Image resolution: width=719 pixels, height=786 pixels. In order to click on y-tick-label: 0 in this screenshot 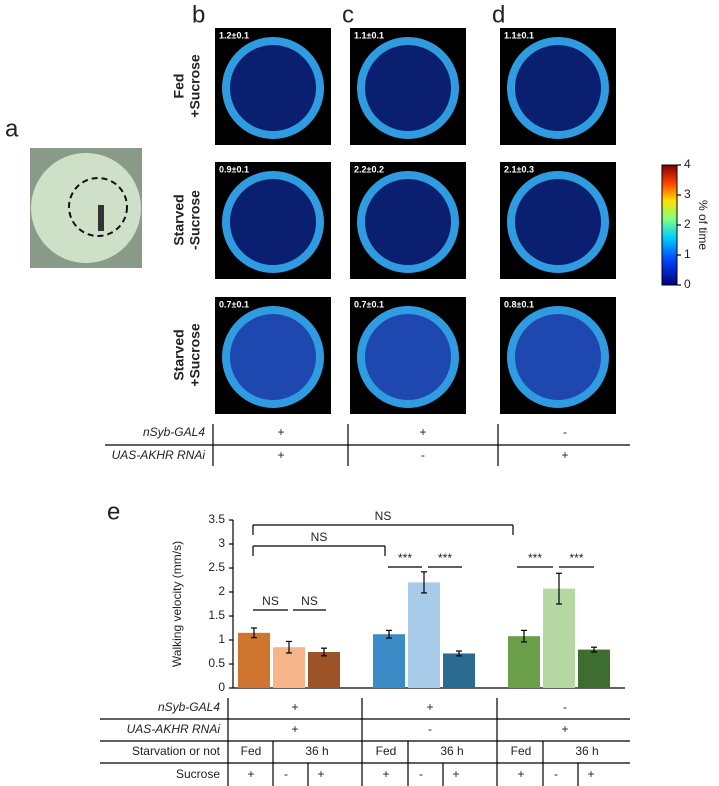, I will do `click(221, 687)`.